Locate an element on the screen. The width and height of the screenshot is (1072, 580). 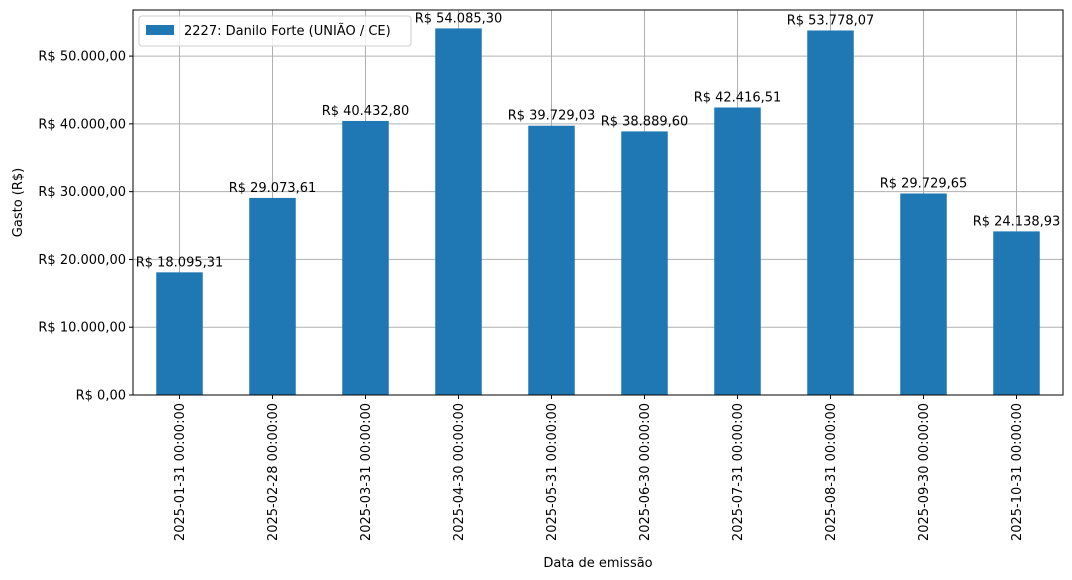
data-label: R$ 18.095,31 is located at coordinates (180, 262).